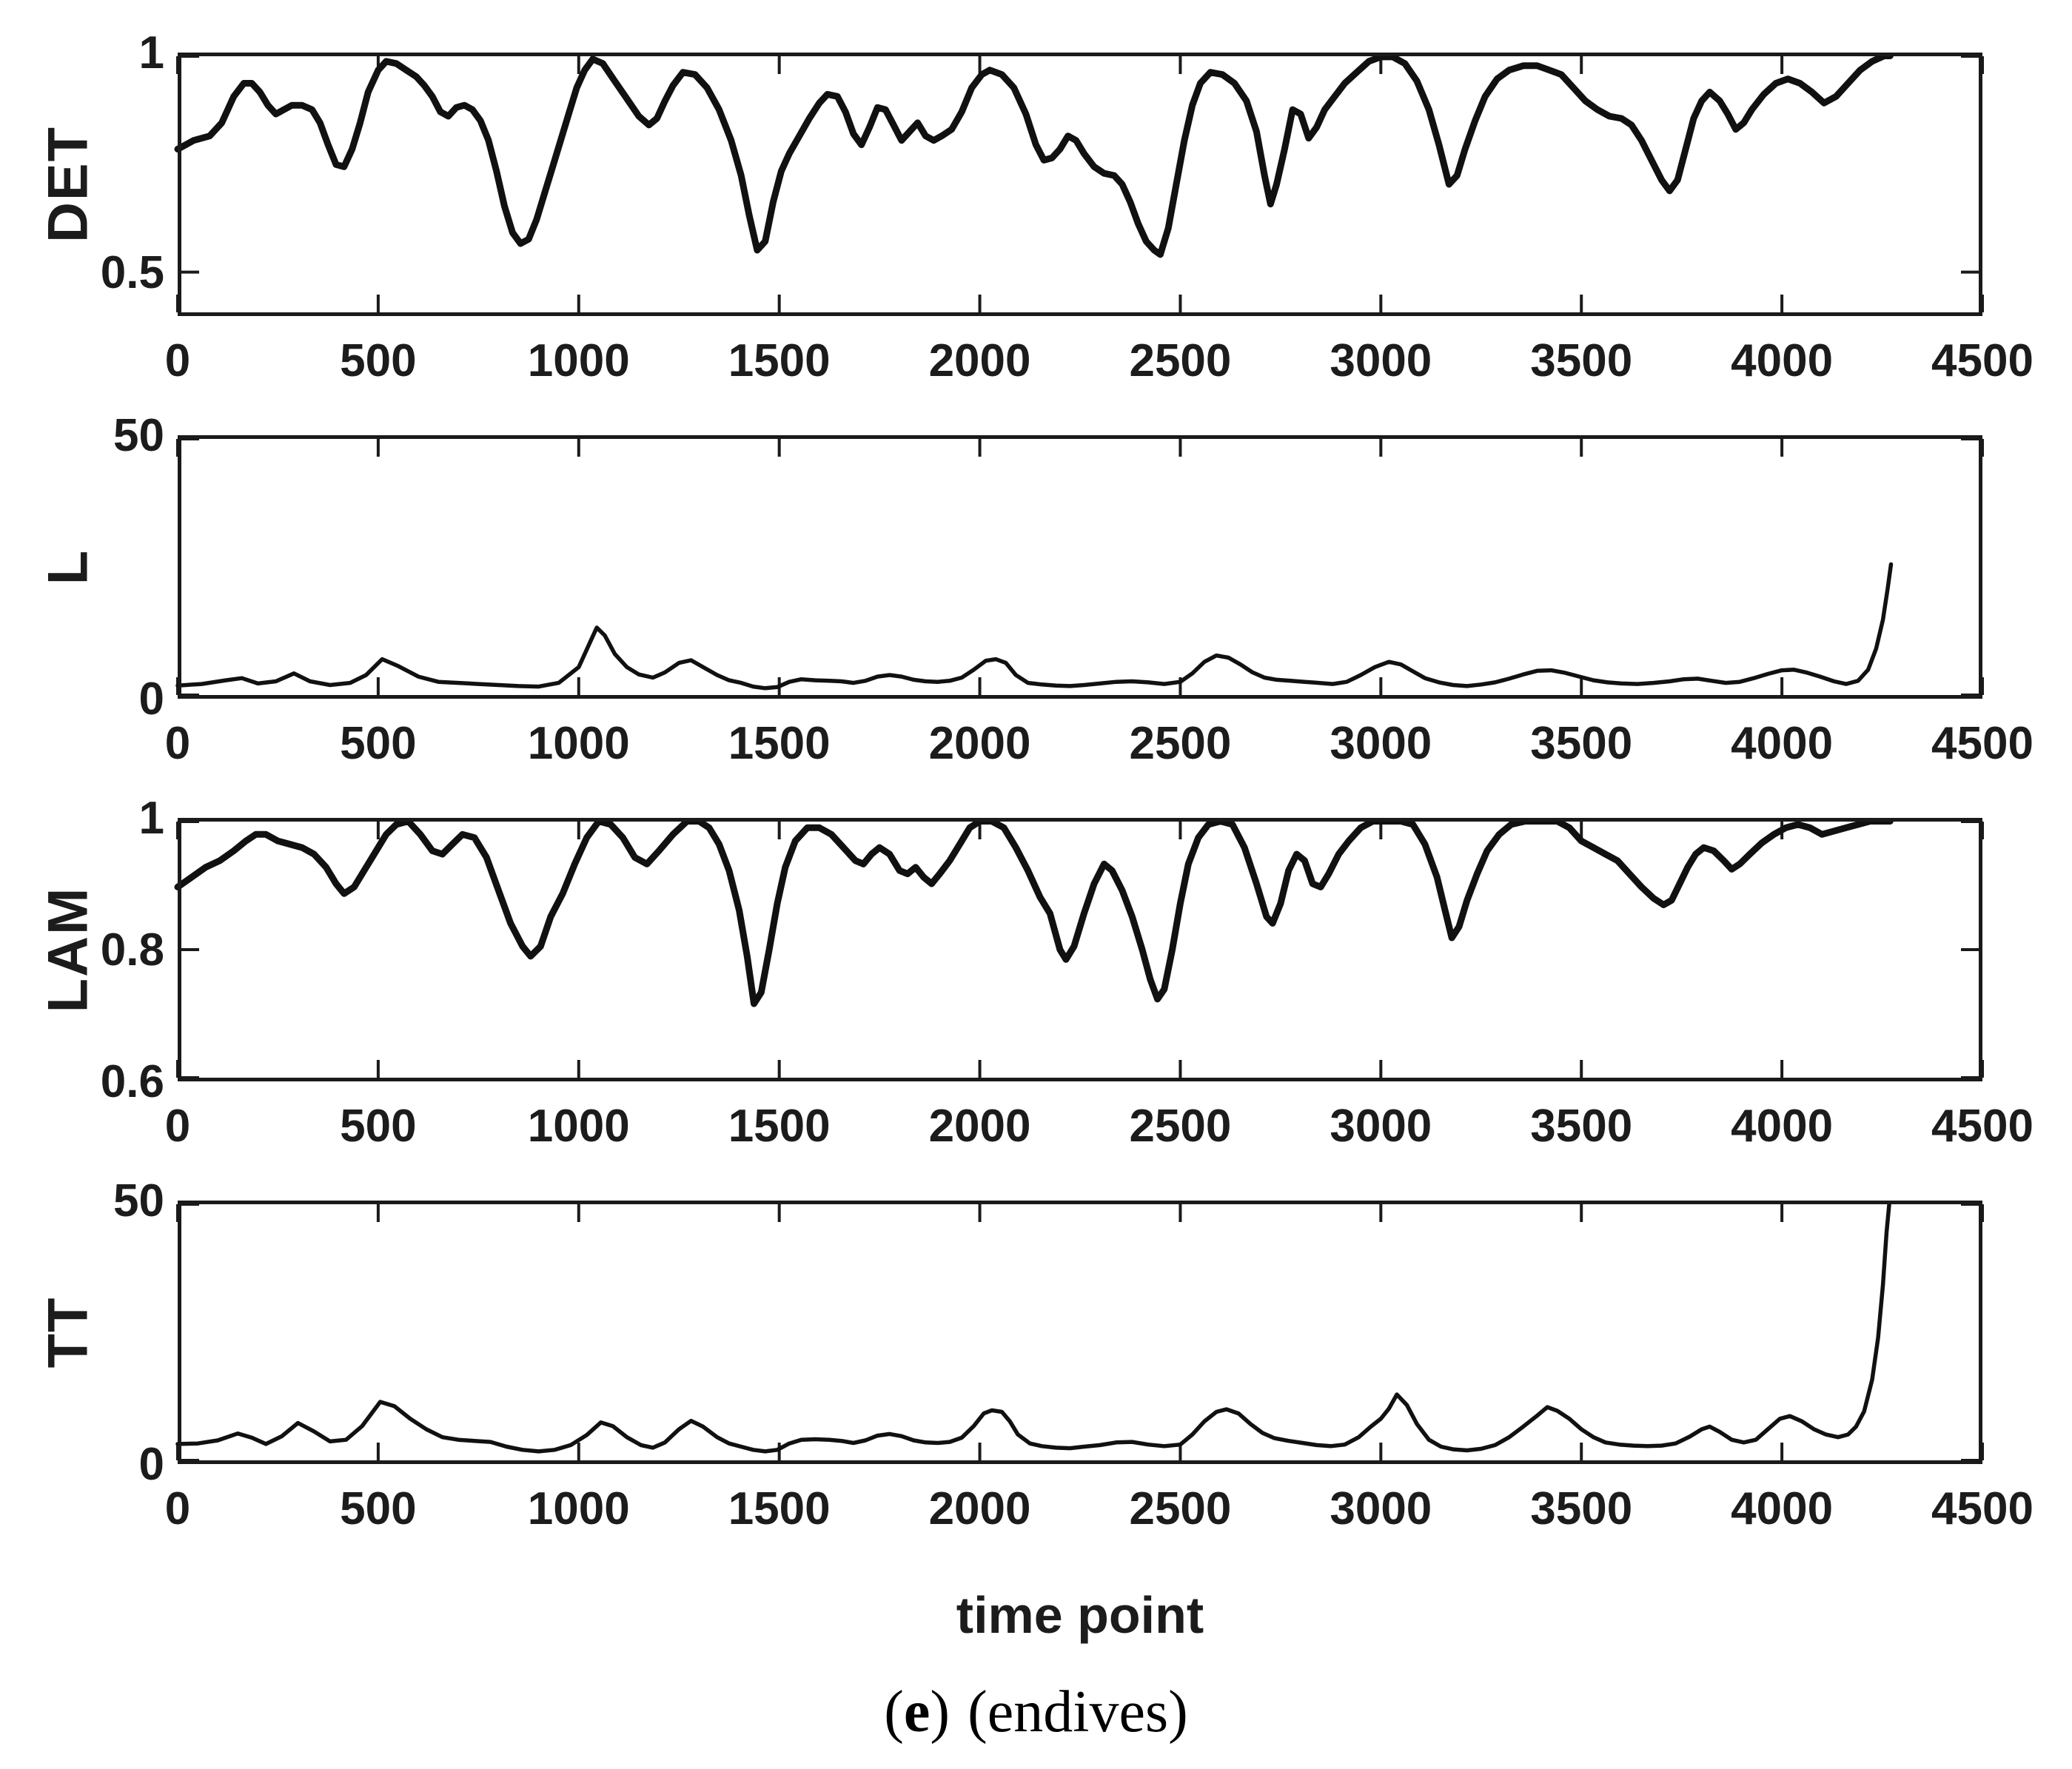  I want to click on data-line-det, so click(1034, 156).